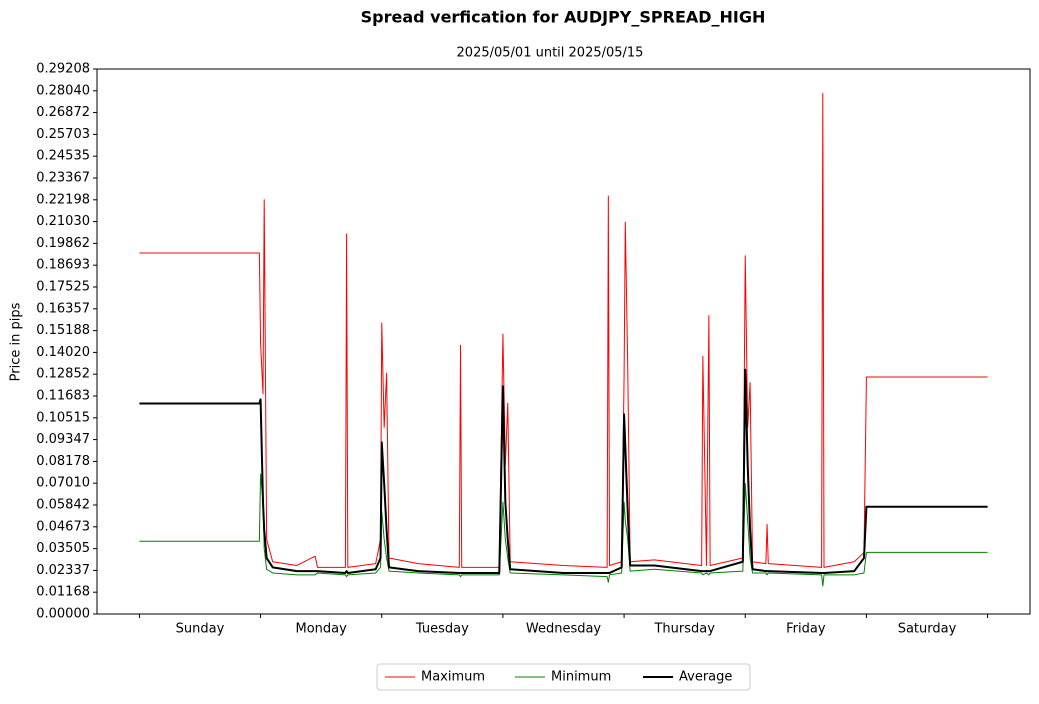 This screenshot has height=704, width=1039. I want to click on y-tick-label: 0.08178, so click(63, 461).